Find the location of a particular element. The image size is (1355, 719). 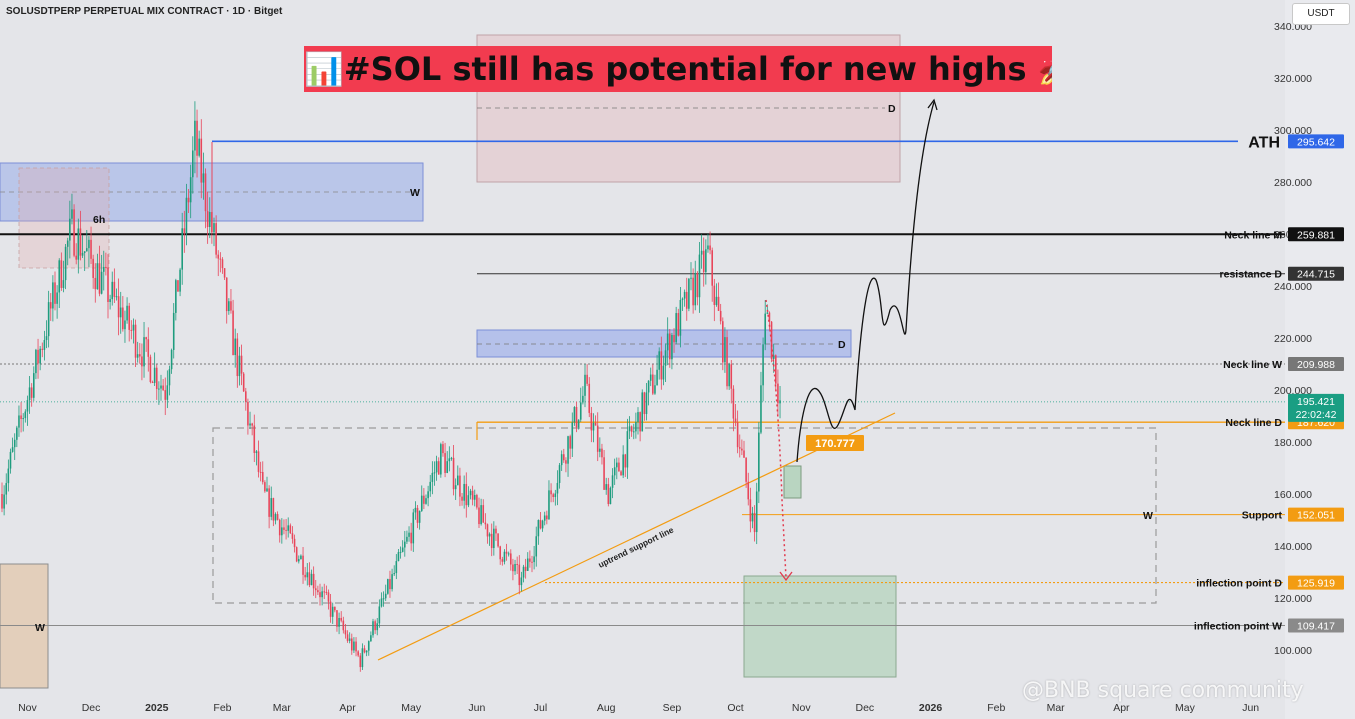

level-label-3: Neck line W is located at coordinates (1252, 365).